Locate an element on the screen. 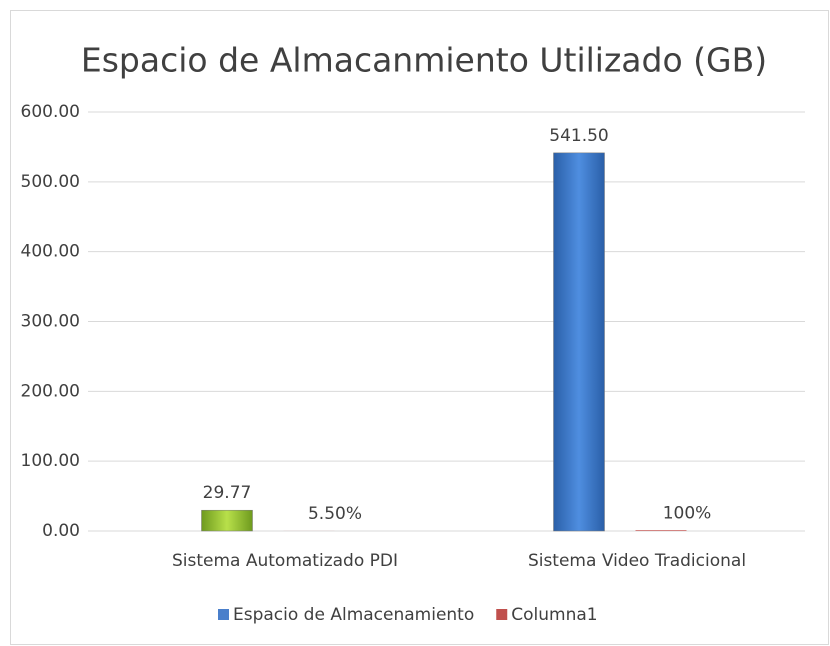 Image resolution: width=830 pixels, height=646 pixels. y-tick-label: 400.00 is located at coordinates (50, 252).